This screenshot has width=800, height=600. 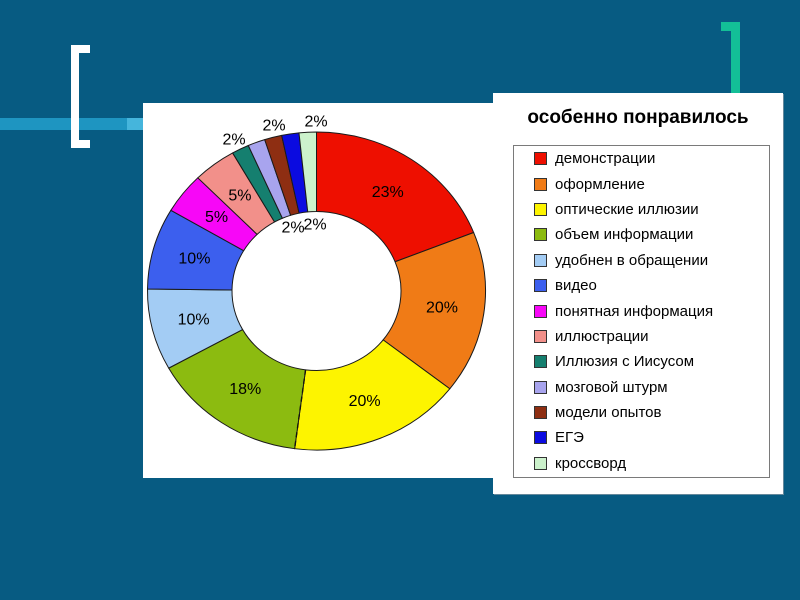 What do you see at coordinates (80, 49) in the screenshot?
I see `bracket-top-stroke` at bounding box center [80, 49].